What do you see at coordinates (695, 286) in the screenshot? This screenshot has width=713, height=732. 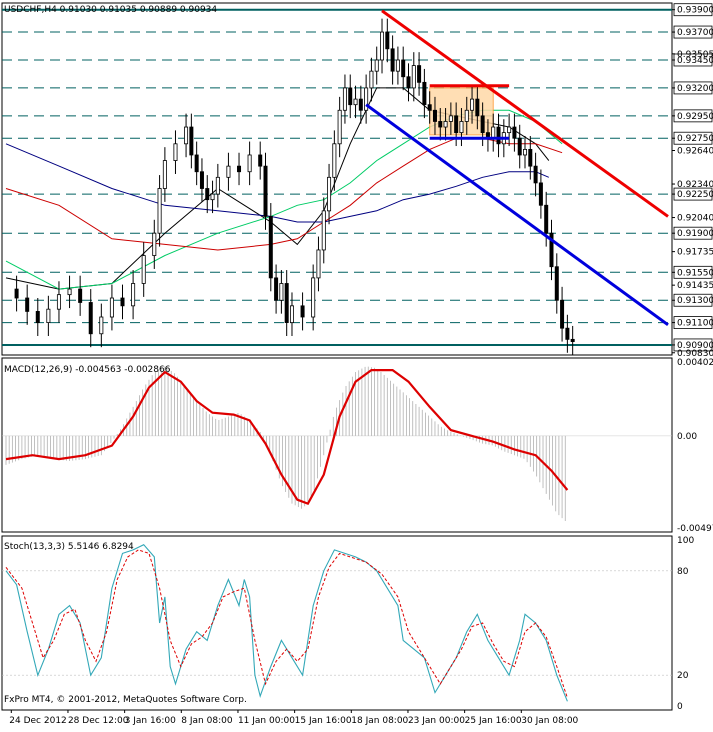 I see `price-tick-label: 0.91435` at bounding box center [695, 286].